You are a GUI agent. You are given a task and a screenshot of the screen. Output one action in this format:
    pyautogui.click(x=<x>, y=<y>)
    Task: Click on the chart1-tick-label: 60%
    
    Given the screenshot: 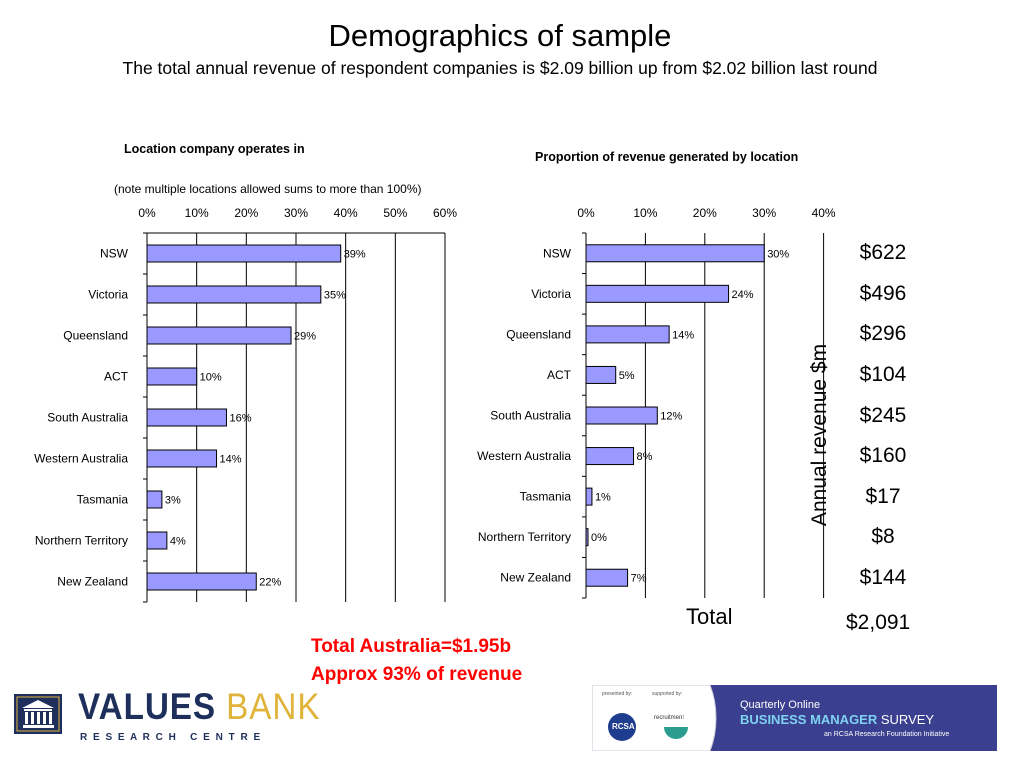 What is the action you would take?
    pyautogui.click(x=445, y=213)
    